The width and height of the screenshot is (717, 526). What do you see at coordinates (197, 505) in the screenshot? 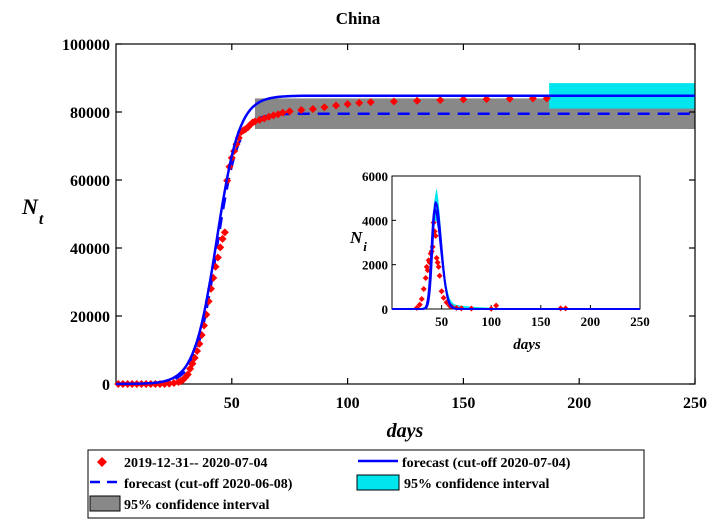
I see `legend-label-ci-gray: 95% confidence interval` at bounding box center [197, 505].